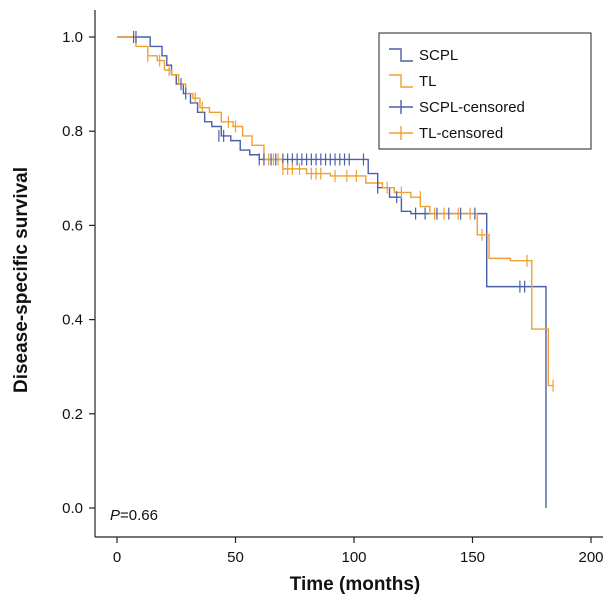 The height and width of the screenshot is (600, 603). What do you see at coordinates (457, 94) in the screenshot?
I see `legend-items: SCPL TL SCPL-censored TL-censored` at bounding box center [457, 94].